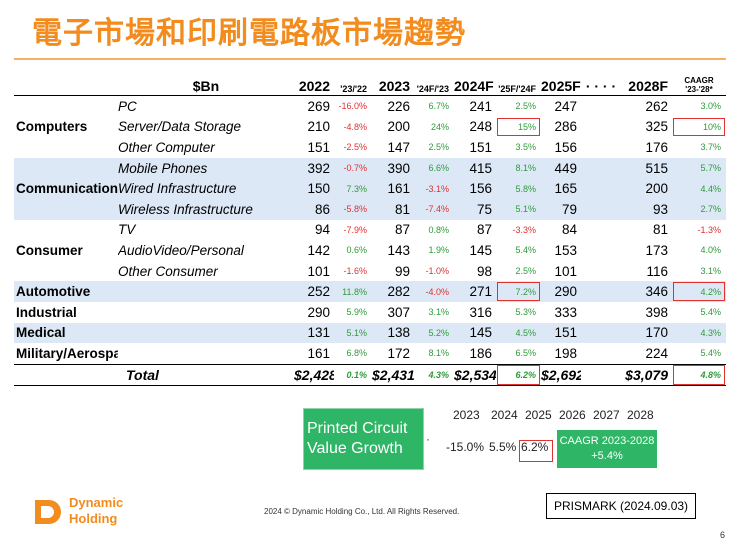 This screenshot has width=740, height=555. Describe the element at coordinates (353, 83) in the screenshot. I see `header-growth-23-22: '23/'22` at that location.